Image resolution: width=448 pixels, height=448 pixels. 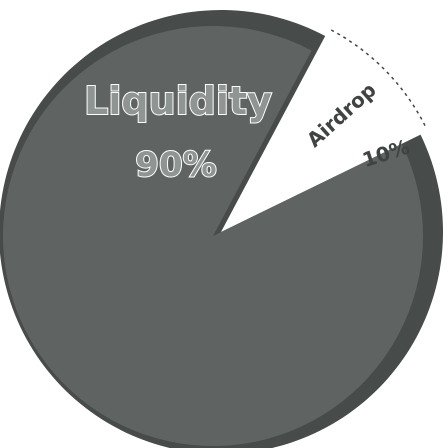 I want to click on slice-value-liquidity: 90%, so click(x=175, y=165).